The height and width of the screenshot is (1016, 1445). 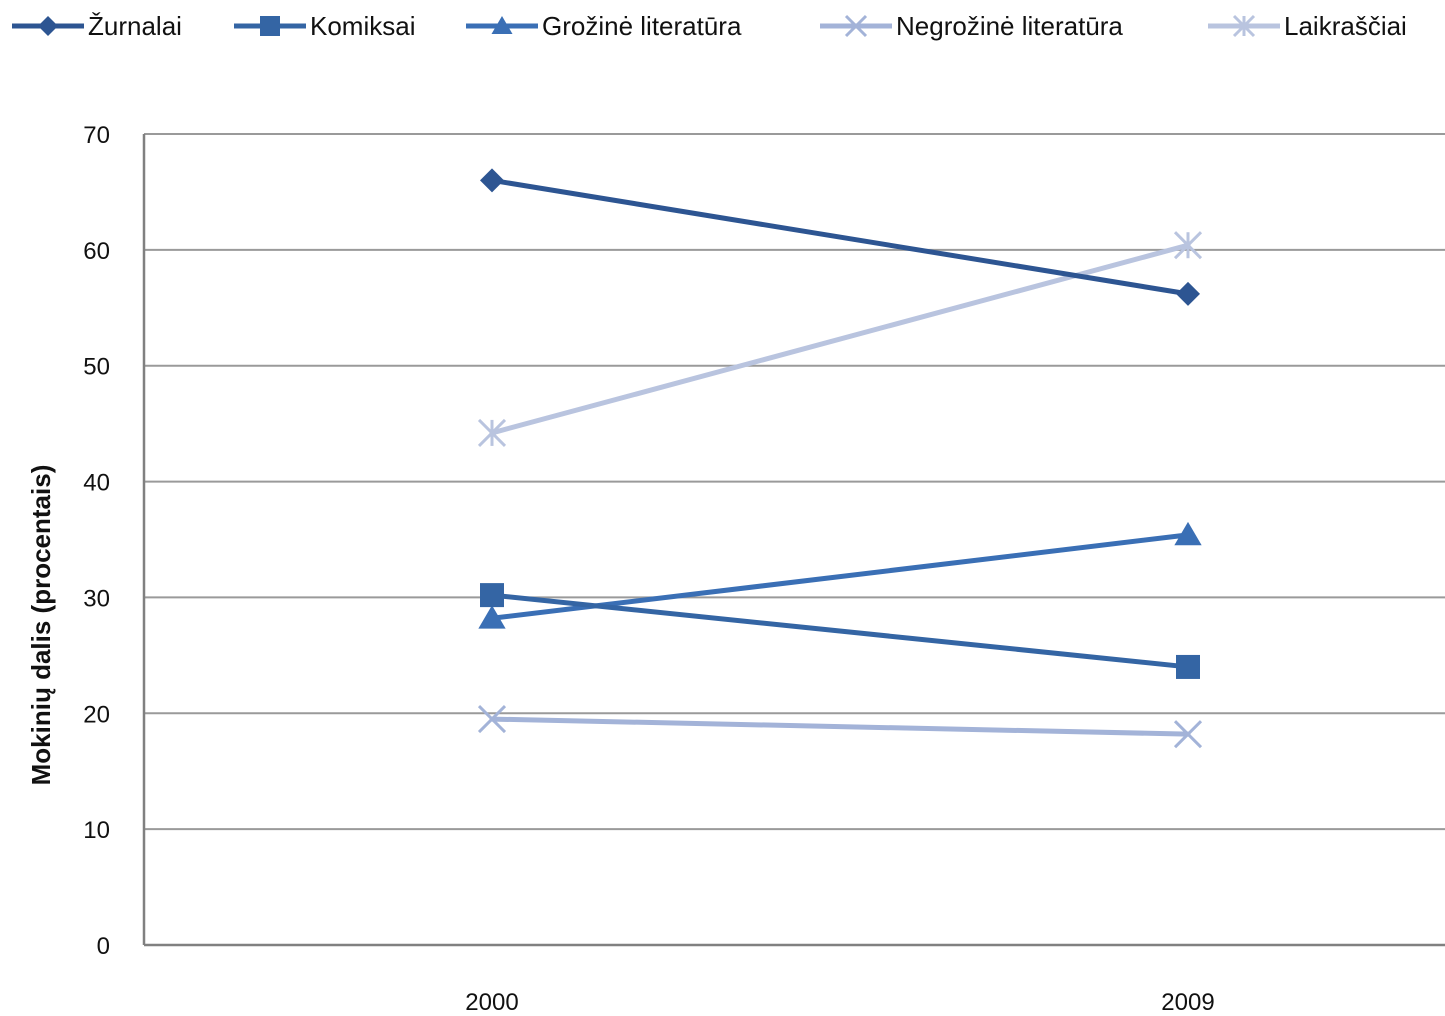 What do you see at coordinates (96, 830) in the screenshot?
I see `y-tick-label: 10` at bounding box center [96, 830].